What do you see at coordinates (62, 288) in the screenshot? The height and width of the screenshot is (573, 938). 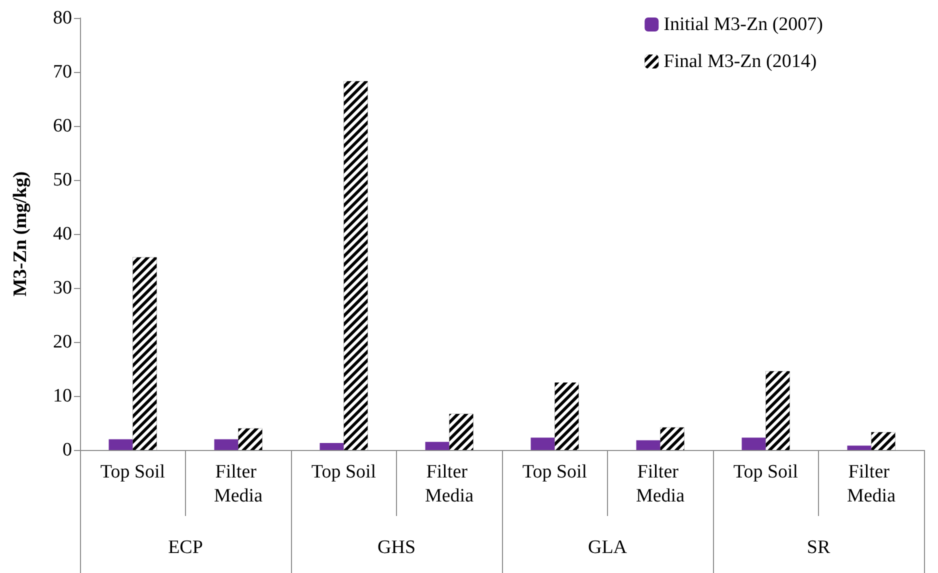 I see `y-tick-label: 30` at bounding box center [62, 288].